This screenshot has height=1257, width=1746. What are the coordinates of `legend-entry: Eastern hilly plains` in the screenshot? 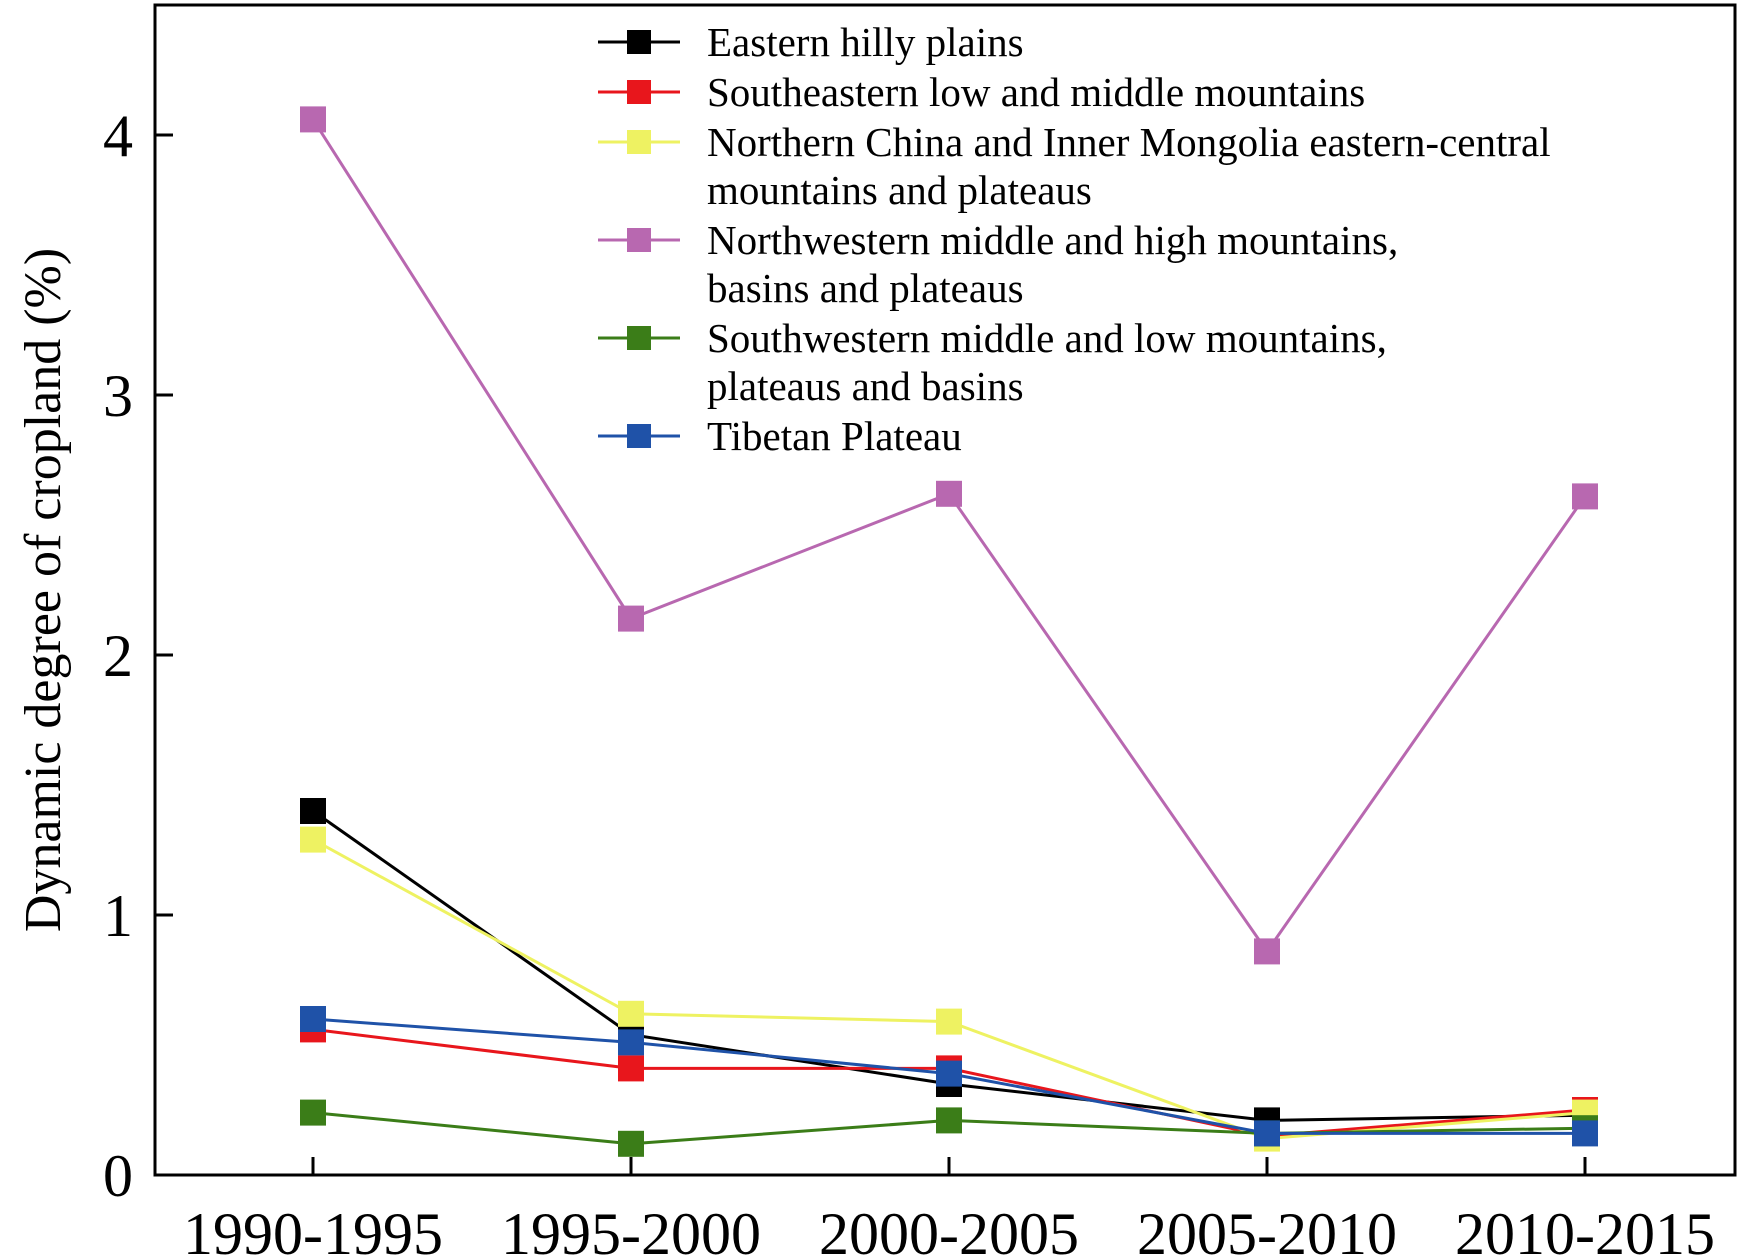 It's located at (811, 42).